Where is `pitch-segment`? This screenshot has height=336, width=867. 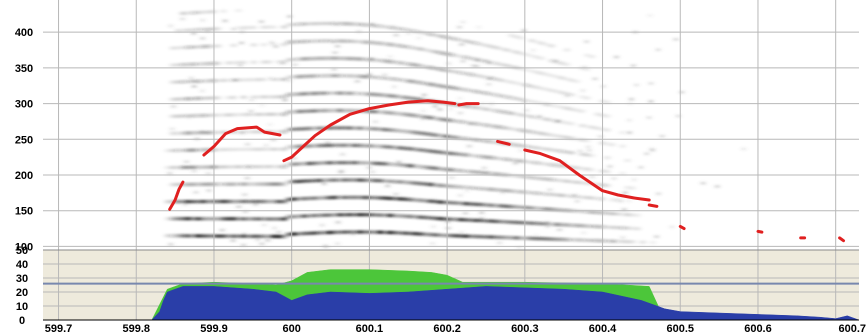
pitch-segment is located at coordinates (653, 205).